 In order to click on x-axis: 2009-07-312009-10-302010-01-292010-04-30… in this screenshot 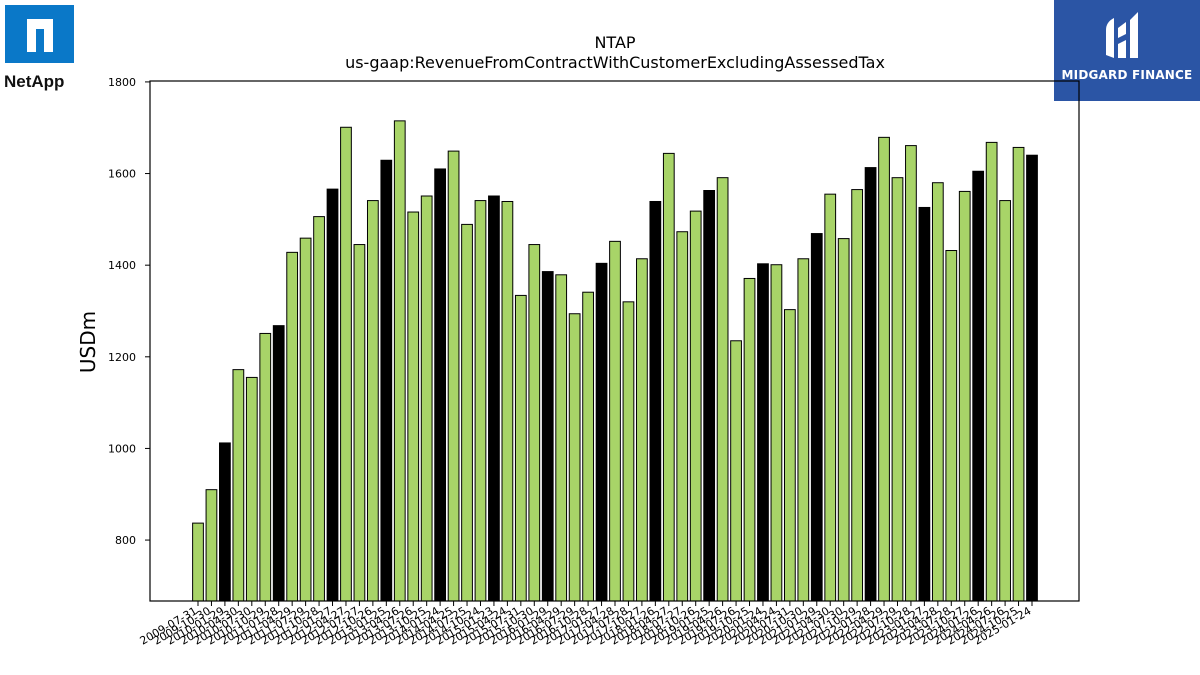, I will do `click(586, 624)`.